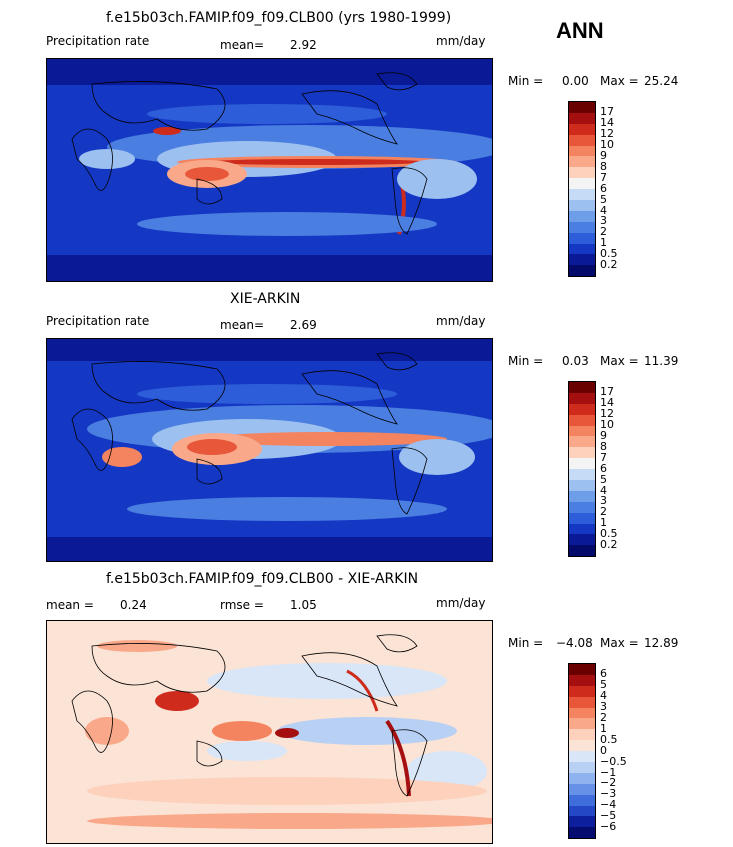 This screenshot has height=847, width=733. What do you see at coordinates (608, 794) in the screenshot?
I see `colorbar-level-label: −3` at bounding box center [608, 794].